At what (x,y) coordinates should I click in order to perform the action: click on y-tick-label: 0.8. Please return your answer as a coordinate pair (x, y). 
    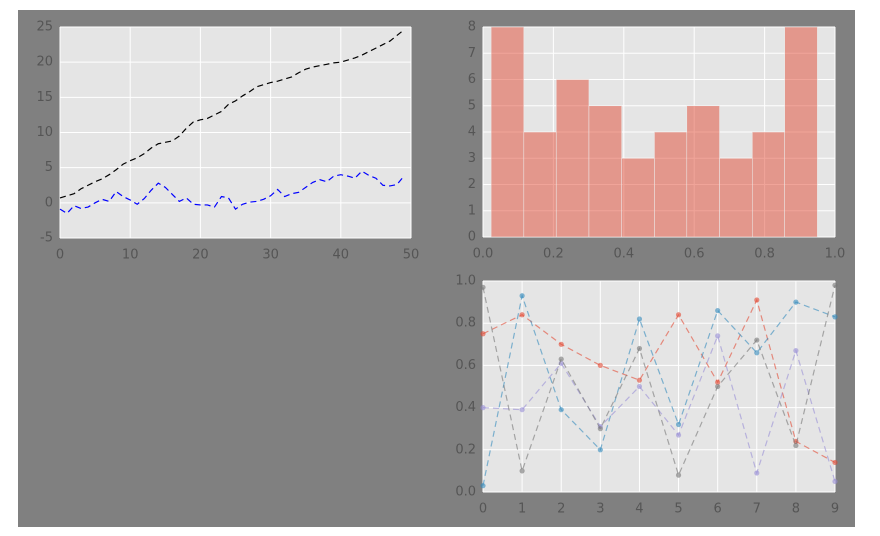
    Looking at the image, I should click on (465, 323).